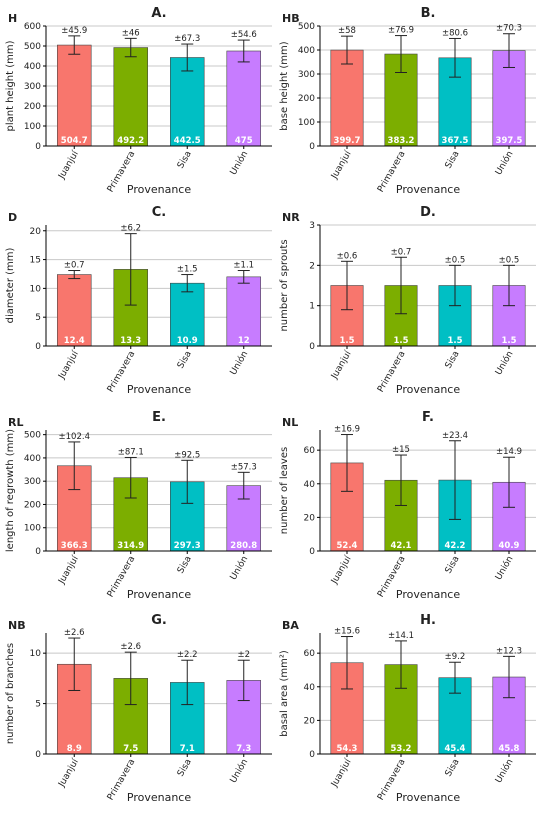 This screenshot has width=542, height=815. I want to click on value-label: 52.4, so click(347, 546).